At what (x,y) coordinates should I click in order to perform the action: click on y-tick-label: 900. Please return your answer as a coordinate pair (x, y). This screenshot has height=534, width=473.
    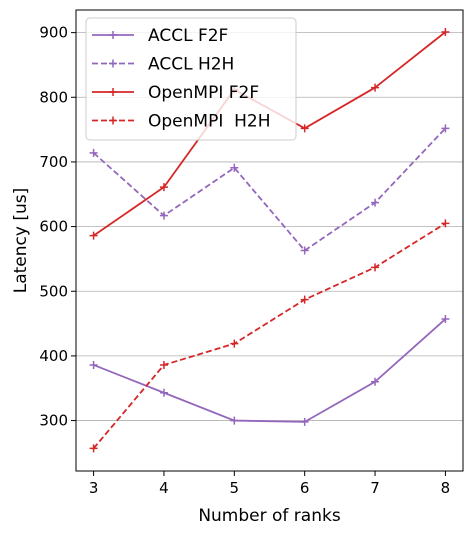
    Looking at the image, I should click on (53, 33).